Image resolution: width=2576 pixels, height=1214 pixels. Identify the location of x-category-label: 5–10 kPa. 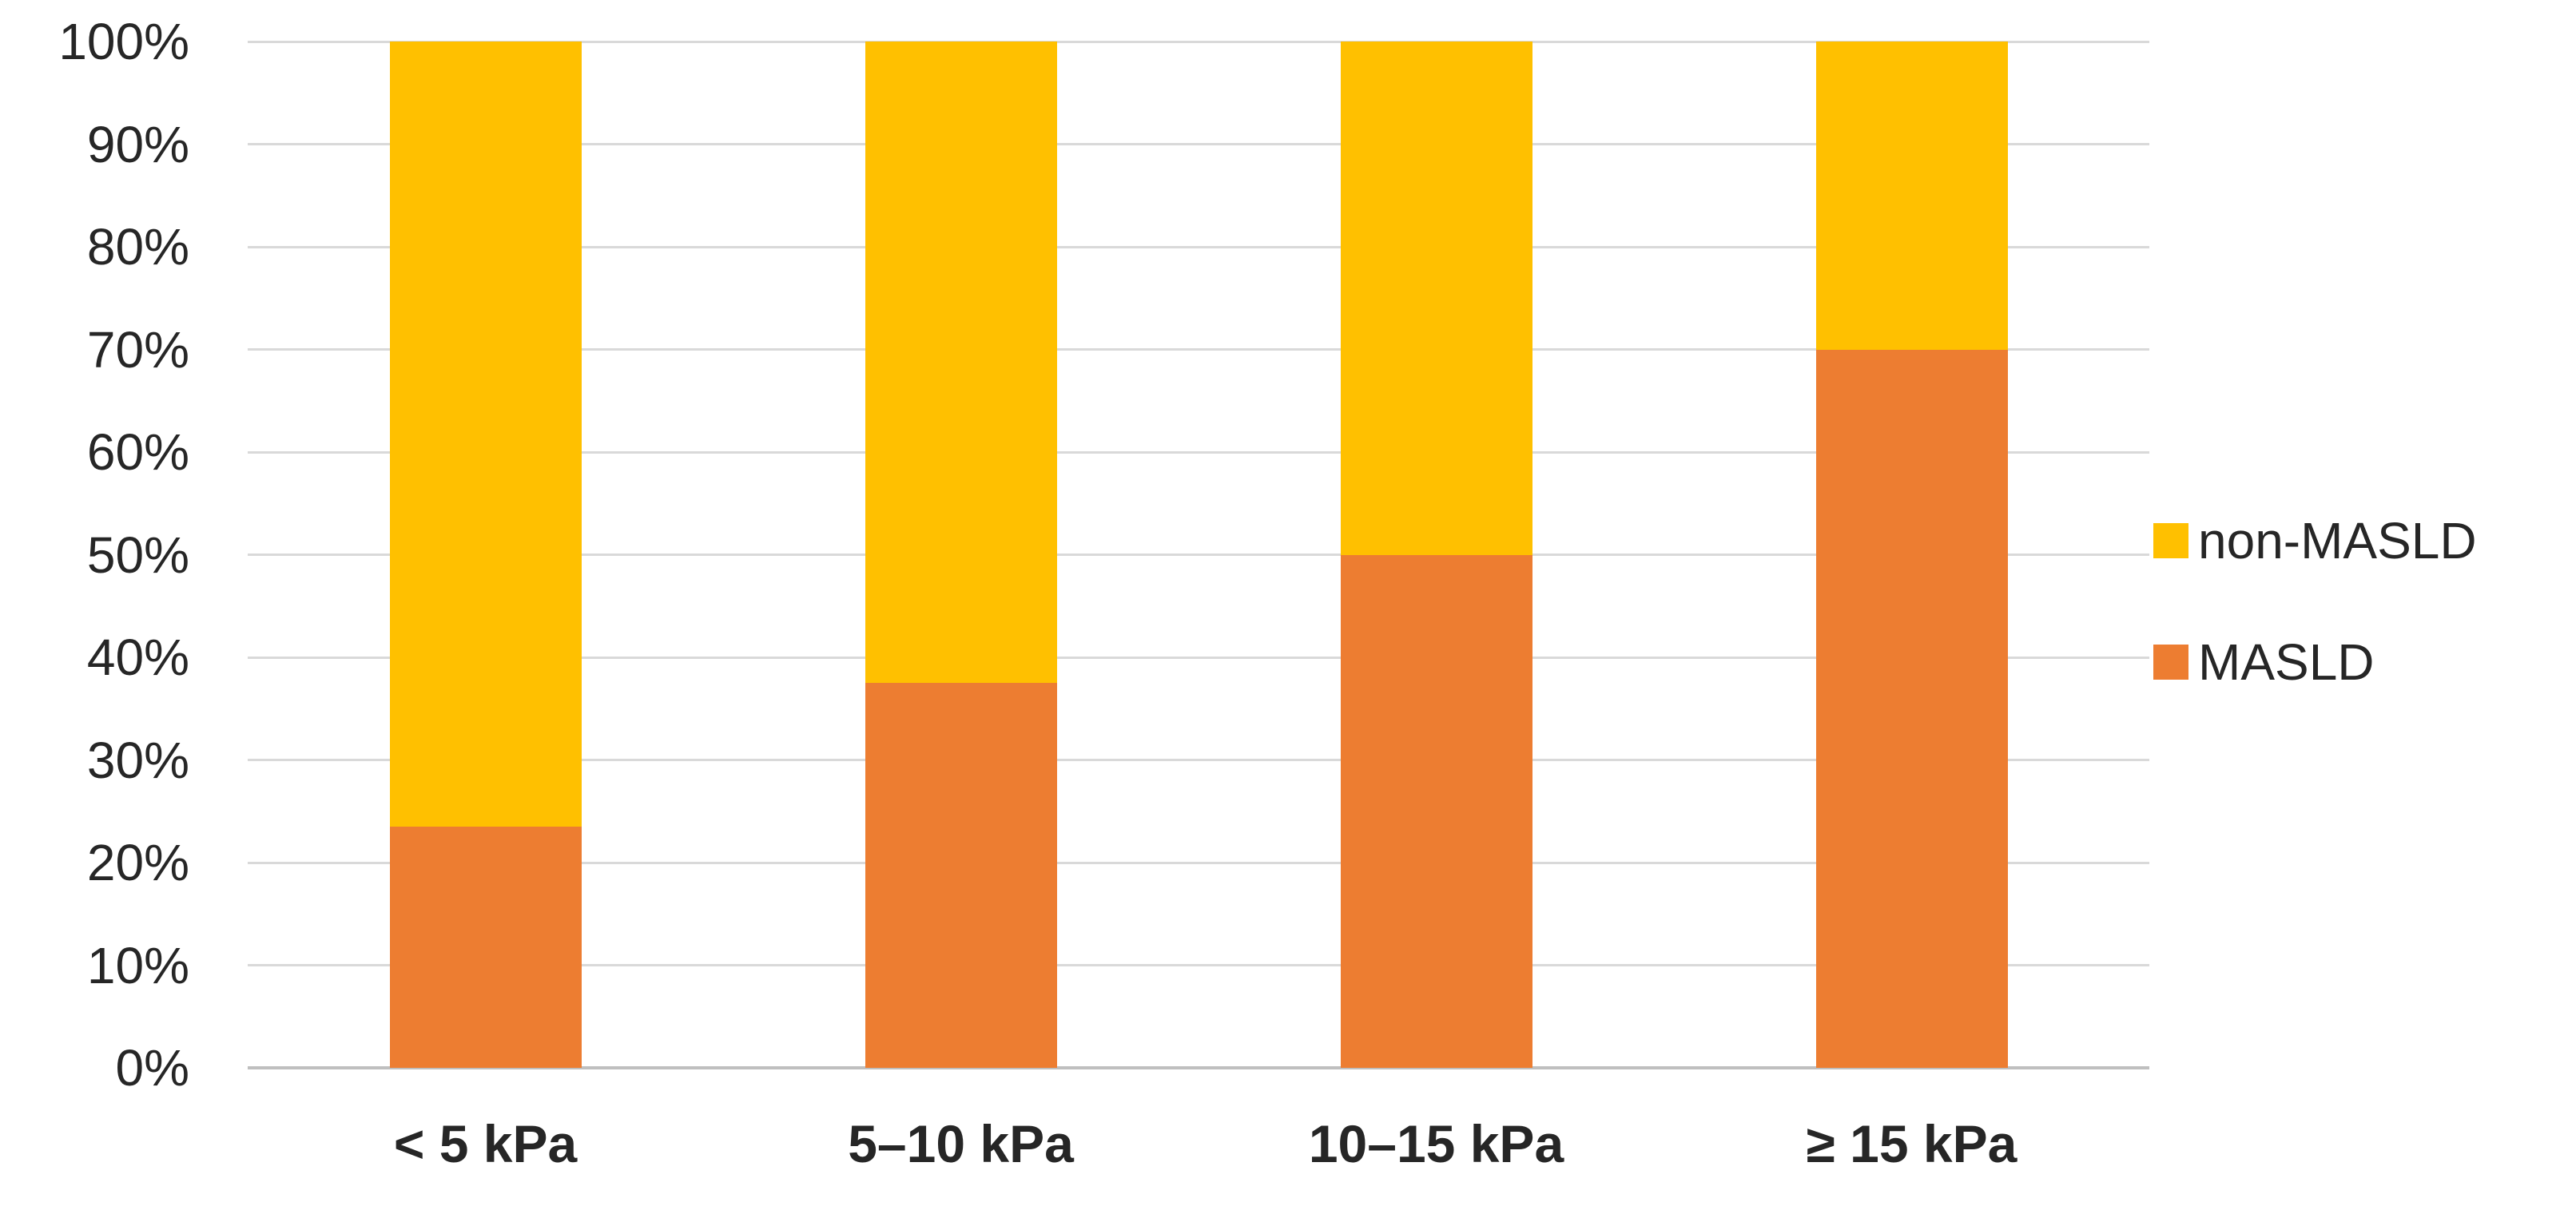
(961, 1143).